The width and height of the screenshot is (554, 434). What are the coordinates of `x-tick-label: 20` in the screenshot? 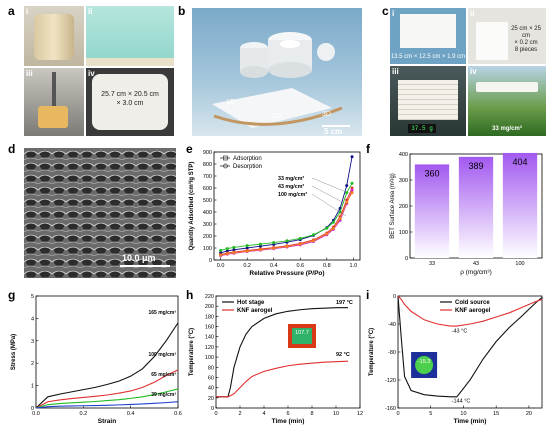 It's located at (529, 414).